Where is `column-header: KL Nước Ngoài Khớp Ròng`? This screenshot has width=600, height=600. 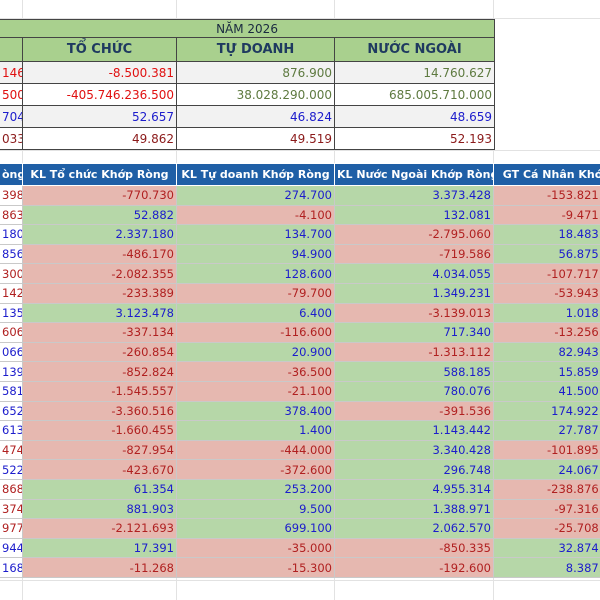 column-header: KL Nước Ngoài Khớp Ròng is located at coordinates (414, 174).